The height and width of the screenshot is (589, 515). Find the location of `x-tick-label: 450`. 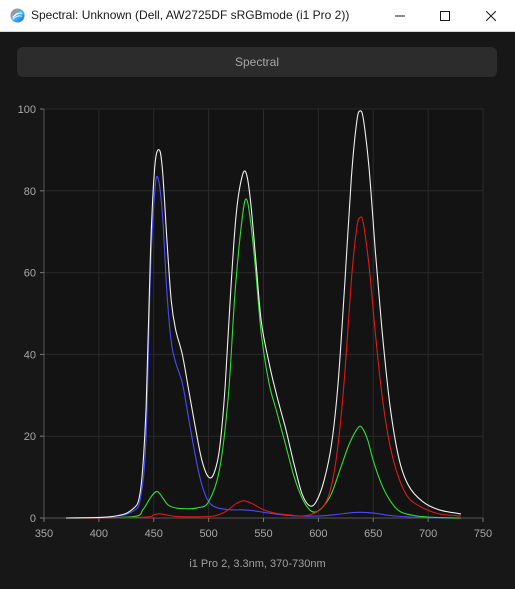

x-tick-label: 450 is located at coordinates (154, 534).